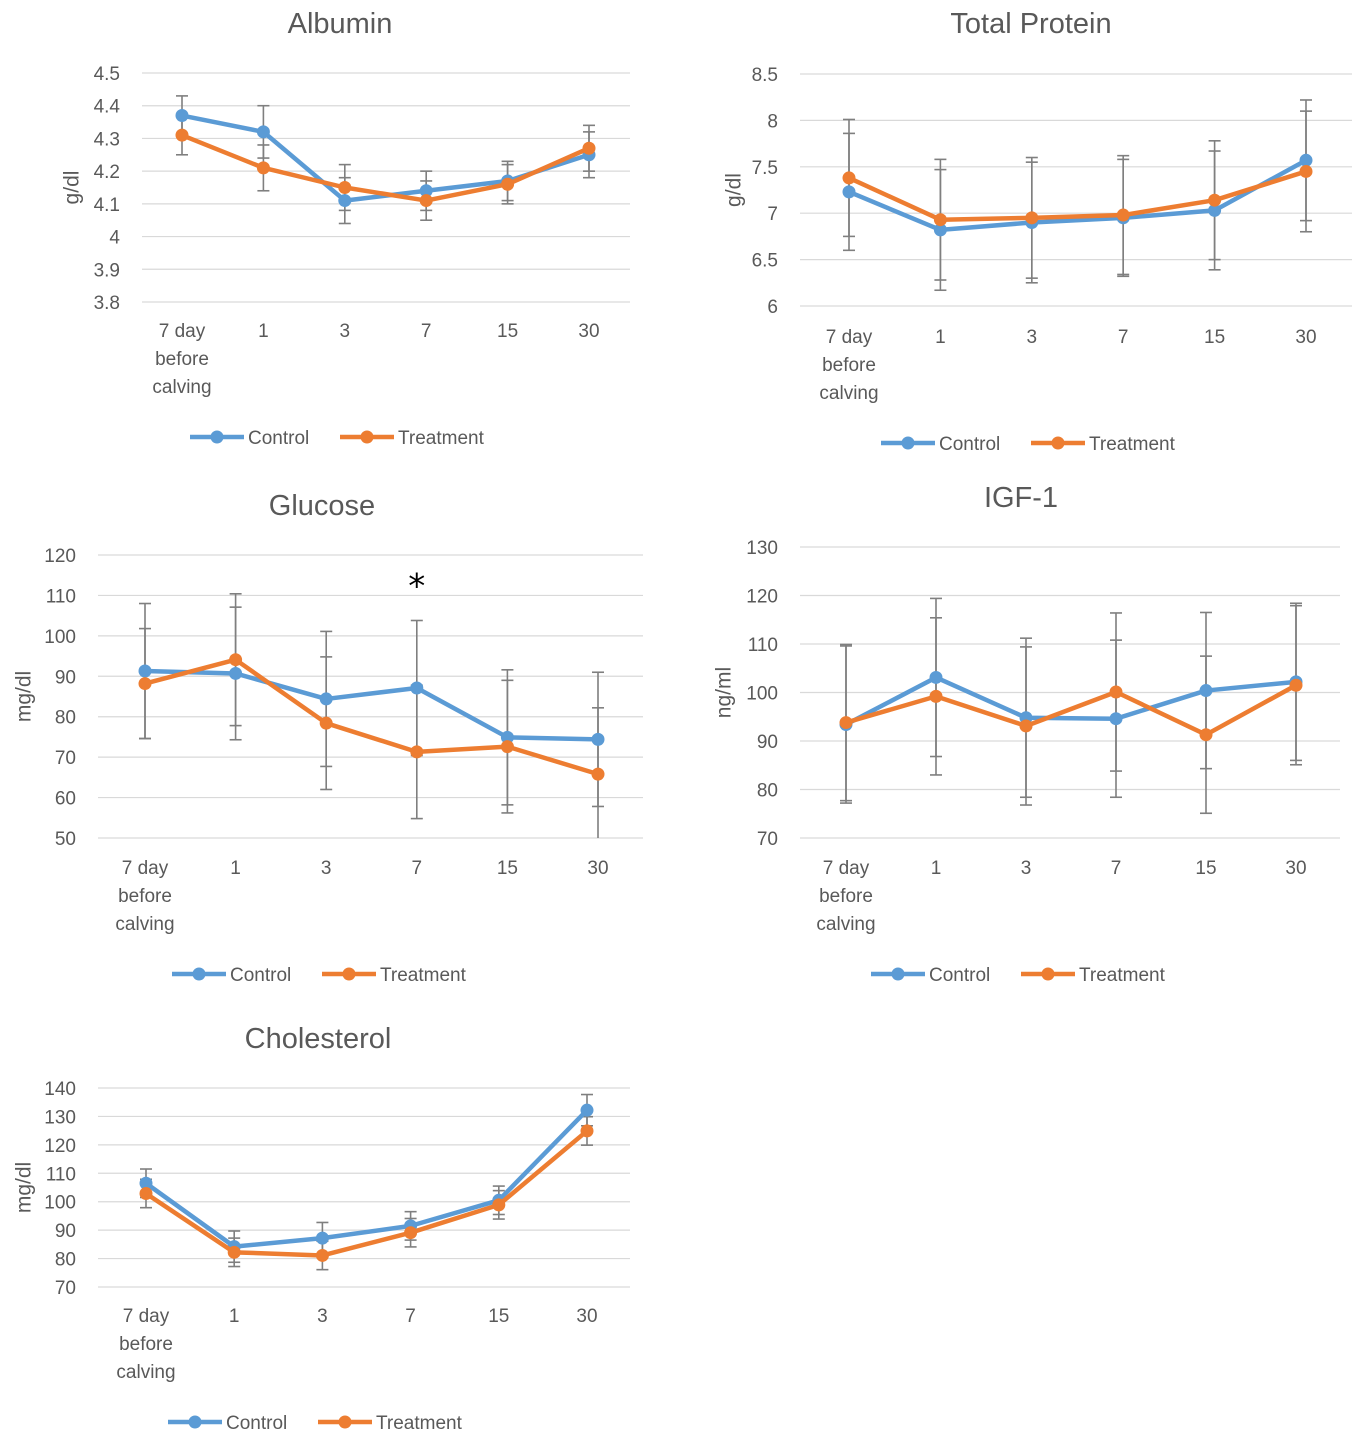 This screenshot has width=1354, height=1432. Describe the element at coordinates (765, 168) in the screenshot. I see `y-tick-label: 7.5` at that location.